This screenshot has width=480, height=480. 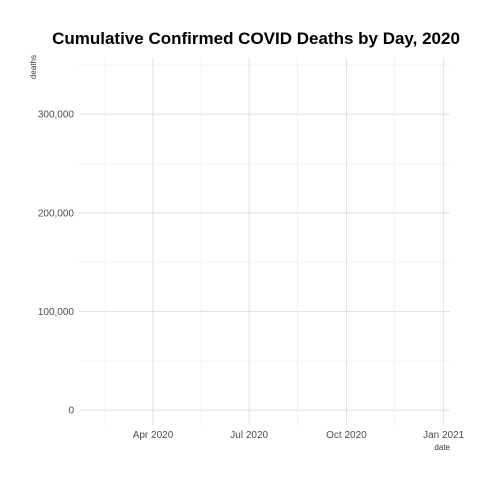 I want to click on y-tick-label: 300,000, so click(x=56, y=115).